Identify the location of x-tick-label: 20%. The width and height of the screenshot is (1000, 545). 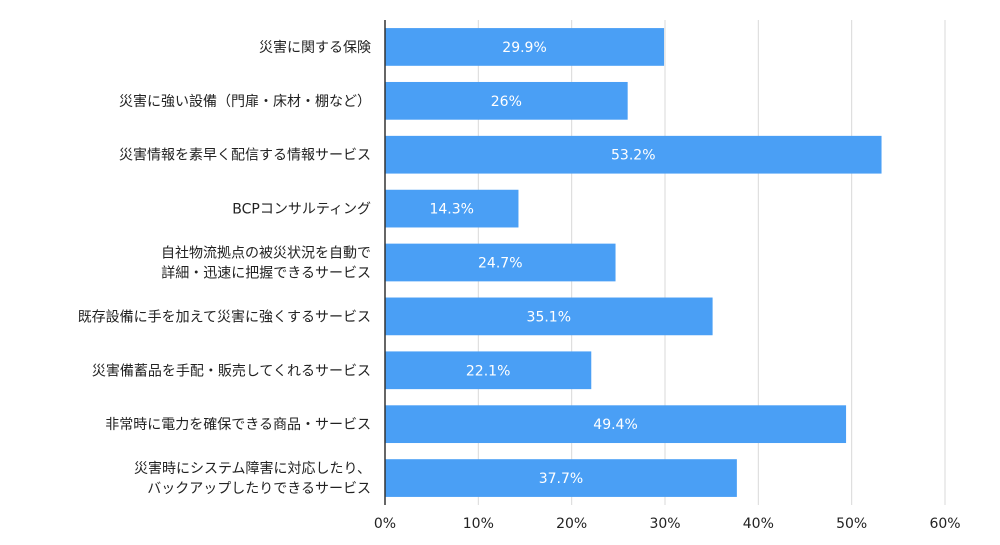
(571, 524).